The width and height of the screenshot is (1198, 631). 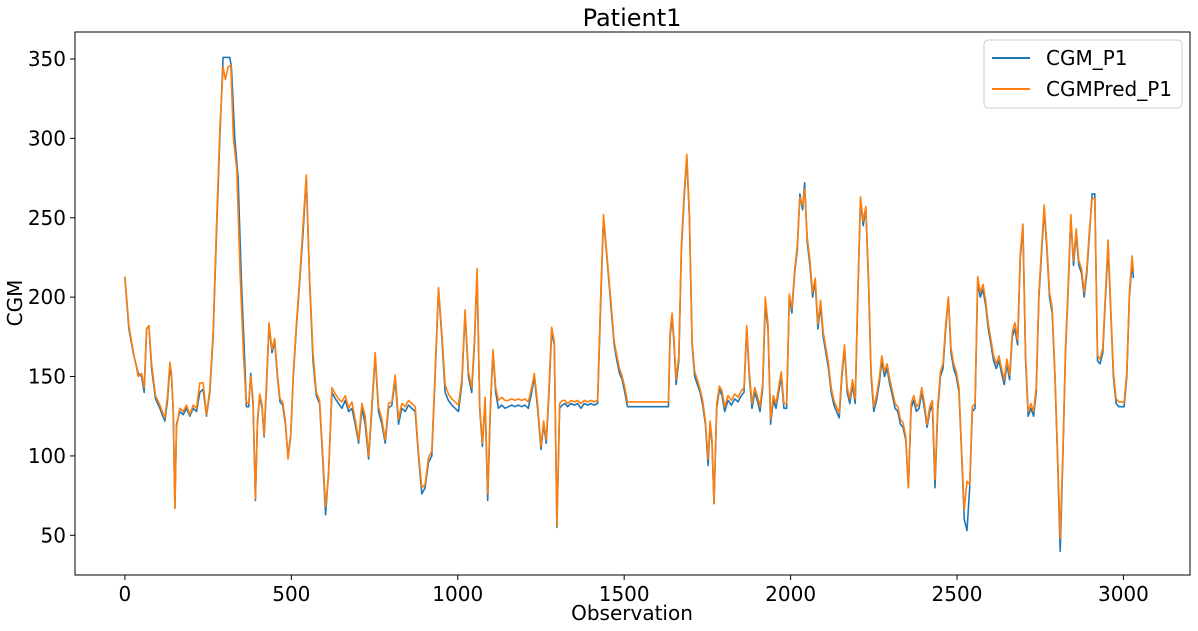 I want to click on y-tick-label: 350, so click(x=47, y=59).